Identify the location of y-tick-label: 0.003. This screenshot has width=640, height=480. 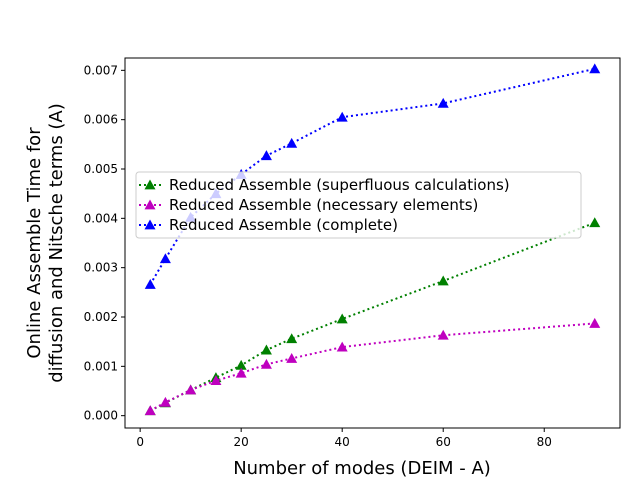
(101, 268).